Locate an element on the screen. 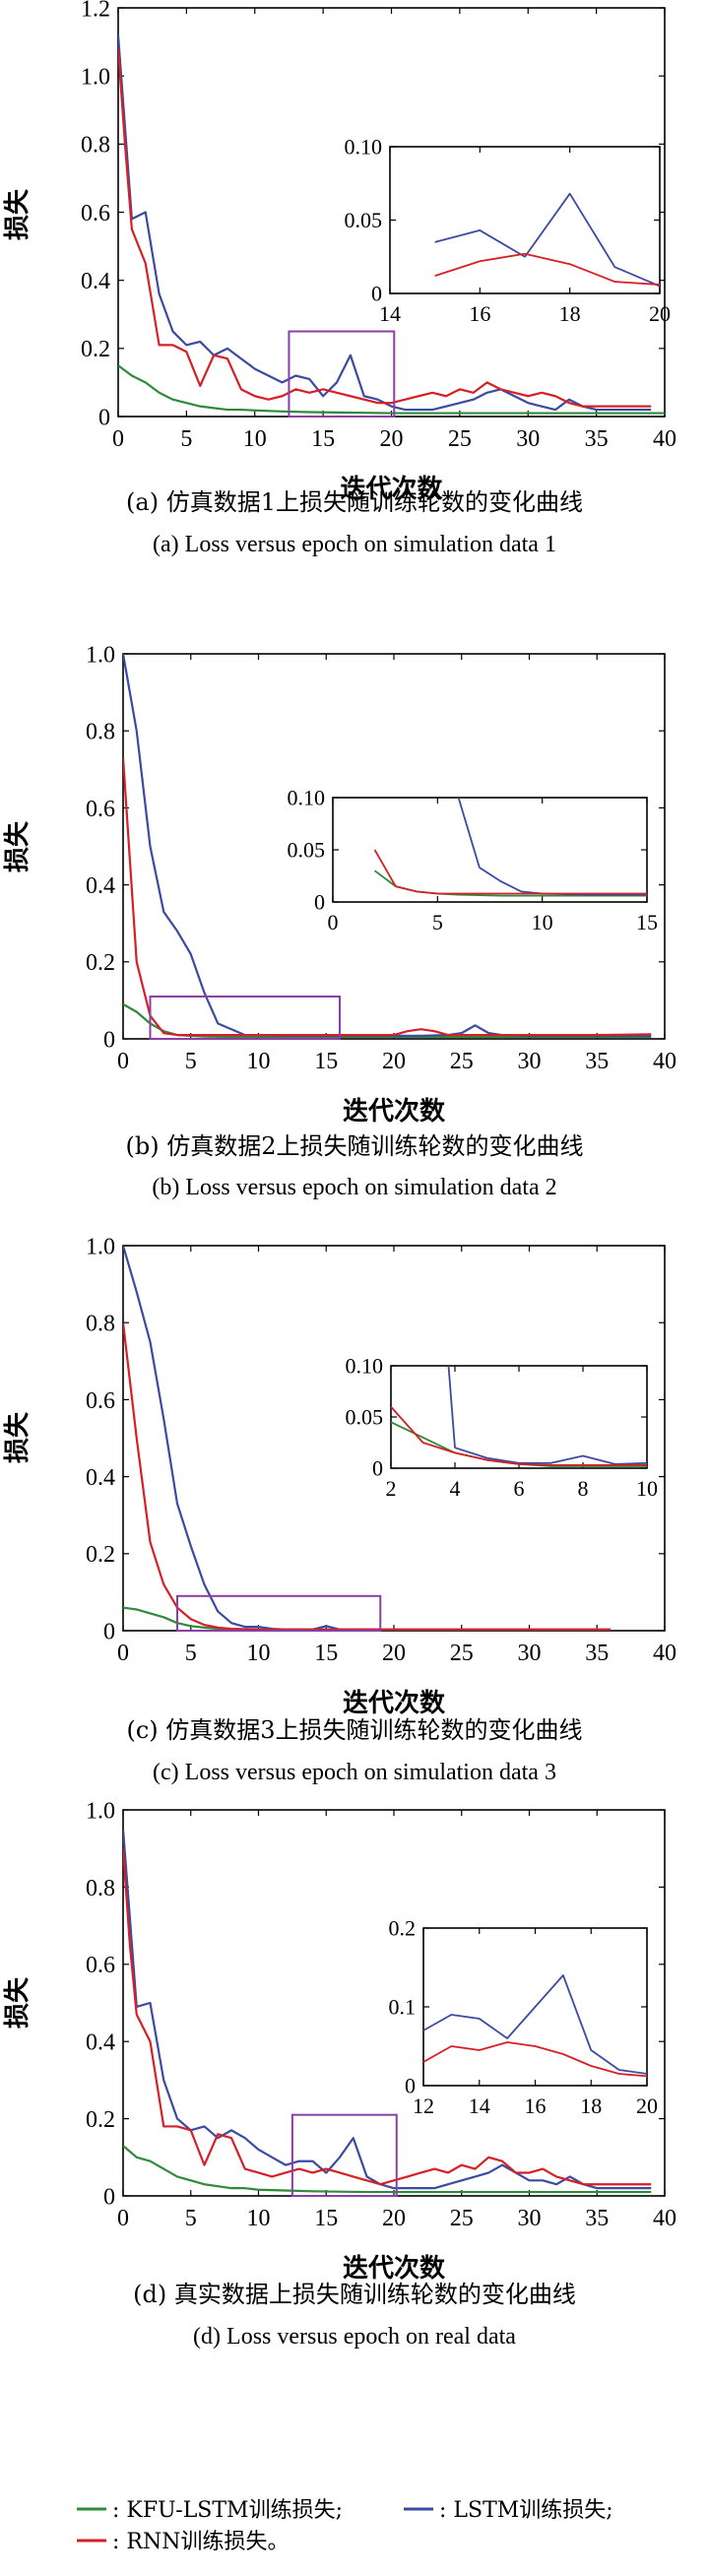 This screenshot has width=709, height=2576. main-d-xtick-label: 25 is located at coordinates (462, 2218).